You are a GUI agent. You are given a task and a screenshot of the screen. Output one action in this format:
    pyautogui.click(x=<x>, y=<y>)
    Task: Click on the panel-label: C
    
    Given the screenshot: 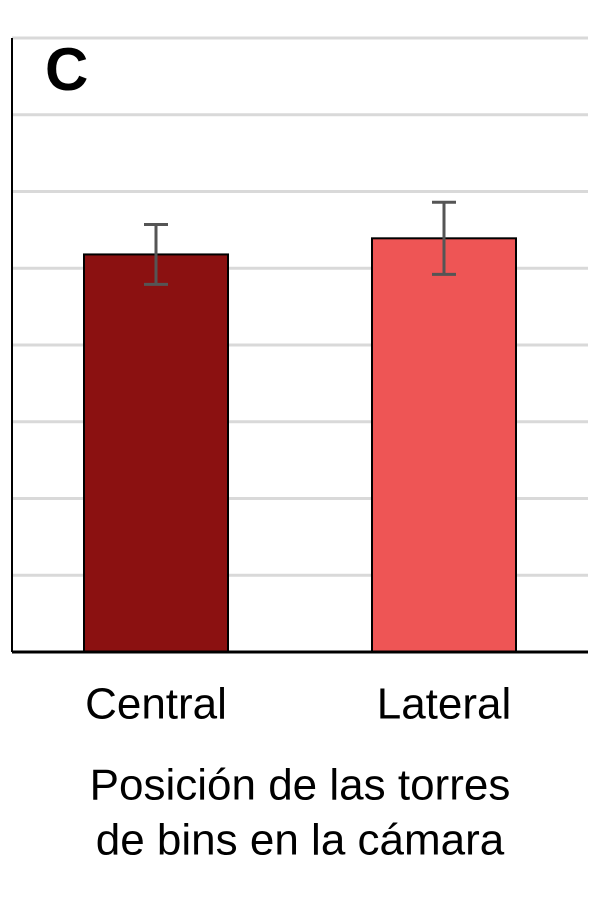 What is the action you would take?
    pyautogui.click(x=66, y=69)
    